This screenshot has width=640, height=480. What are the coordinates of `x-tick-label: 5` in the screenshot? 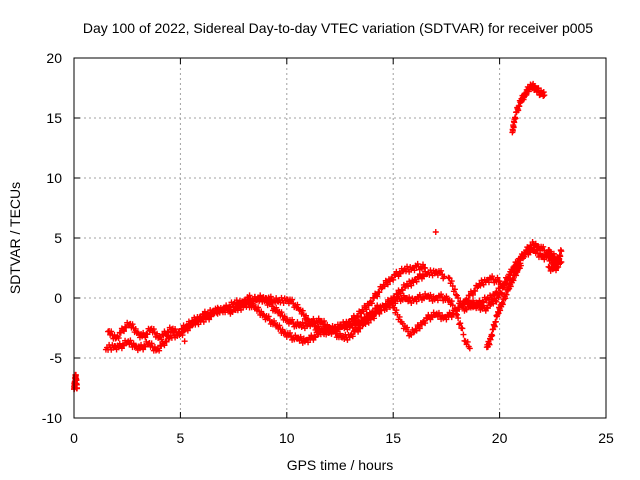 It's located at (181, 438).